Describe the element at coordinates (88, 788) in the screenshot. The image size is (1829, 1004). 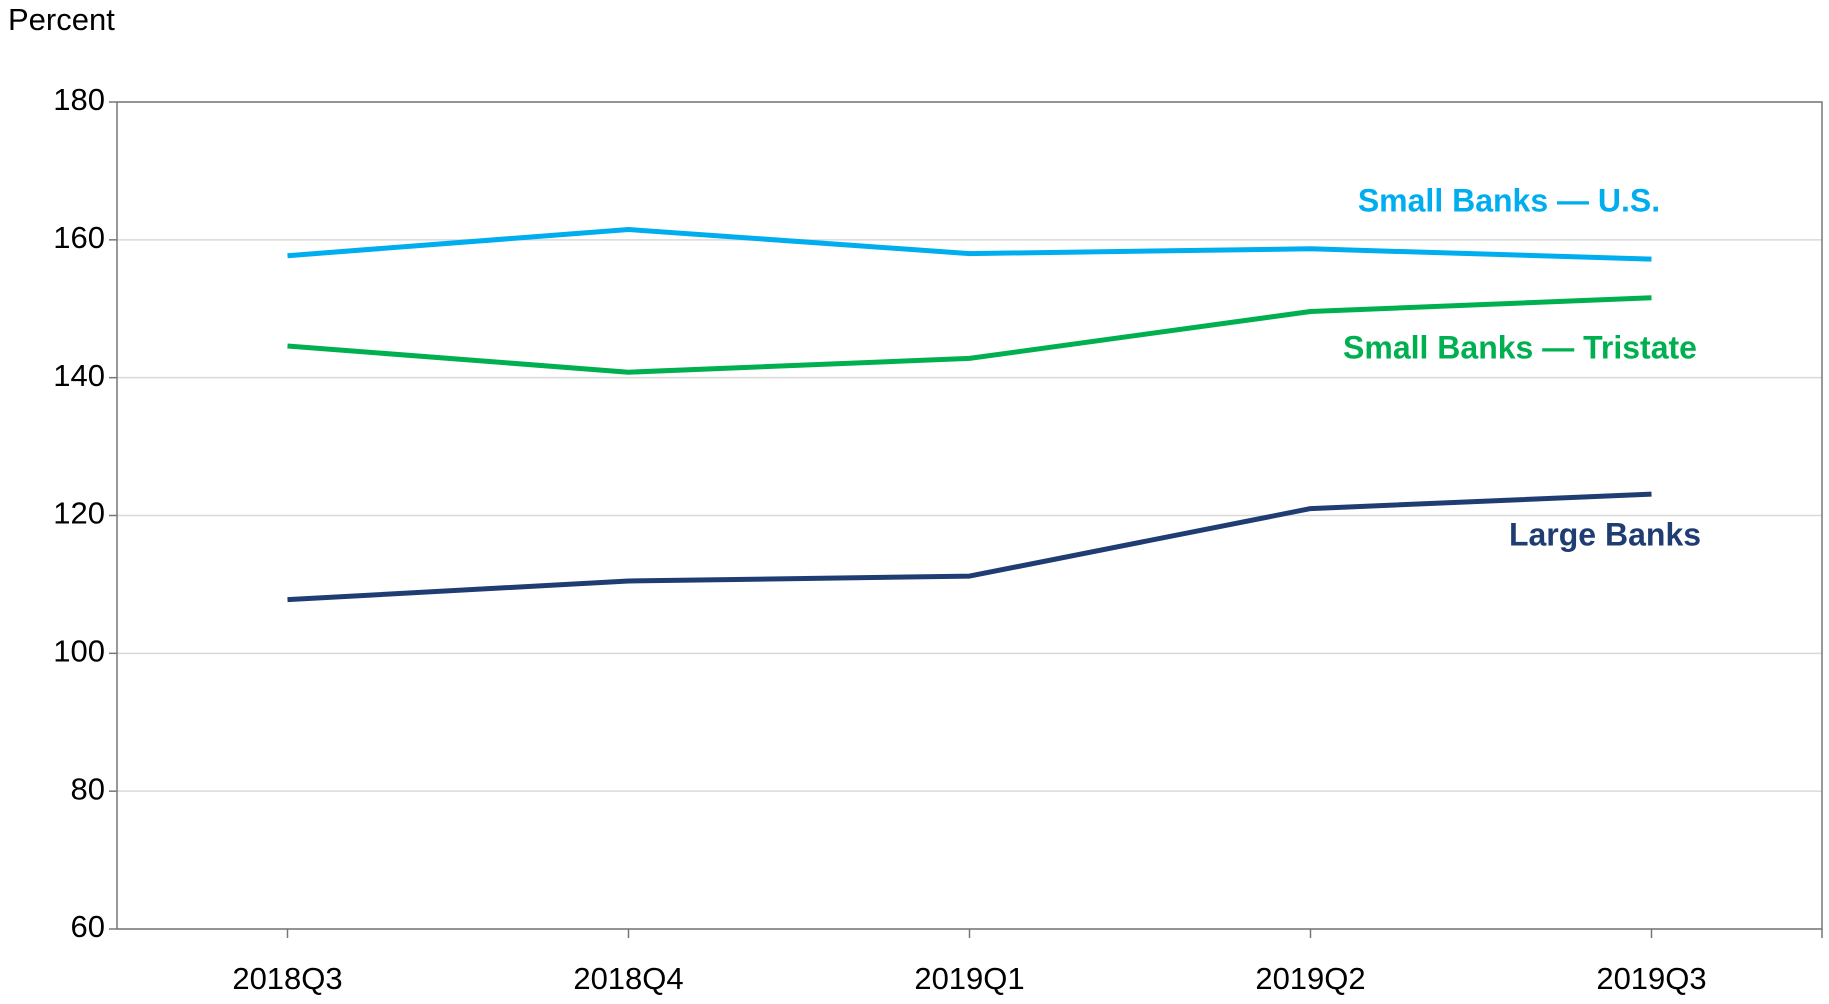
I see `y-tick-label: 80` at that location.